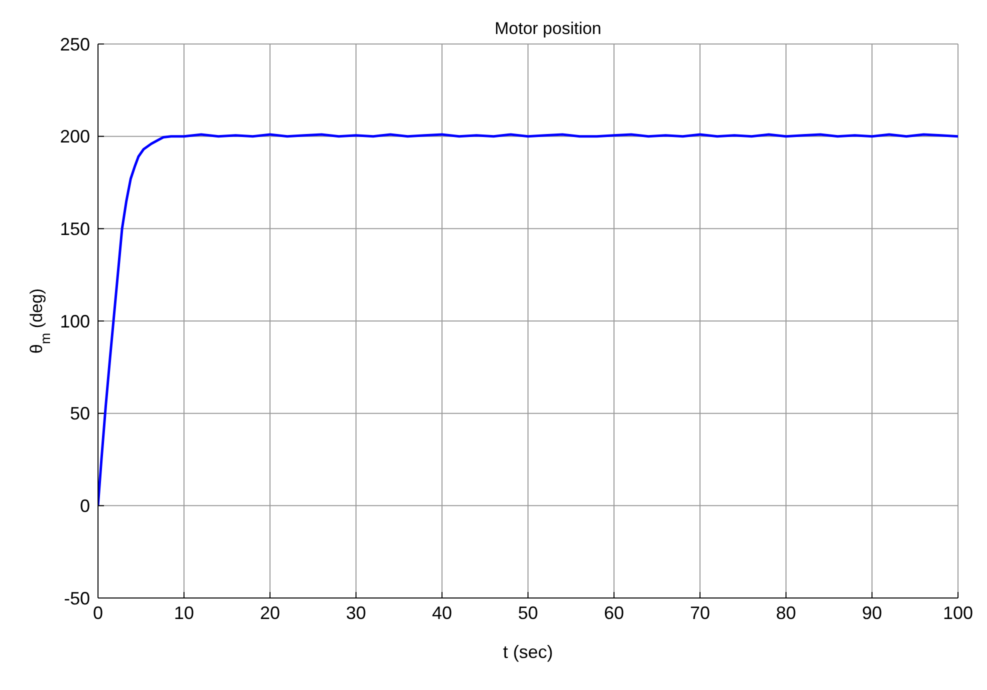  Describe the element at coordinates (700, 612) in the screenshot. I see `x-tick-label: 70` at that location.